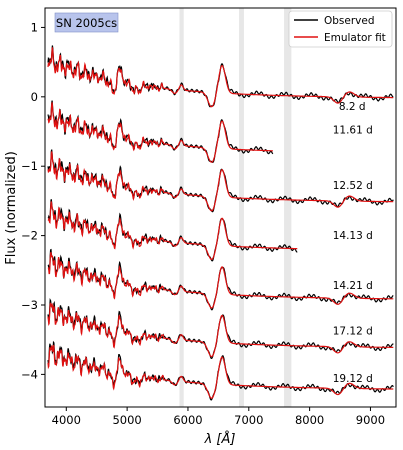 The width and height of the screenshot is (403, 450). Describe the element at coordinates (218, 417) in the screenshot. I see `x-axis-ticks: 4000 5000 6000 7000 8000 9000` at that location.